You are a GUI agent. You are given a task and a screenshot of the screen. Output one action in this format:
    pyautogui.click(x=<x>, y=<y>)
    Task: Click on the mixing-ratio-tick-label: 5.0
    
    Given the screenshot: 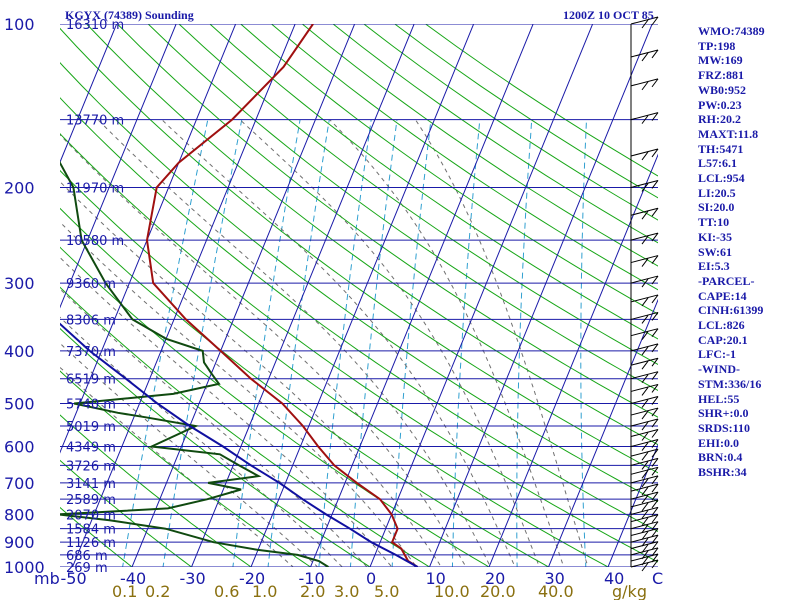 What is the action you would take?
    pyautogui.click(x=386, y=591)
    